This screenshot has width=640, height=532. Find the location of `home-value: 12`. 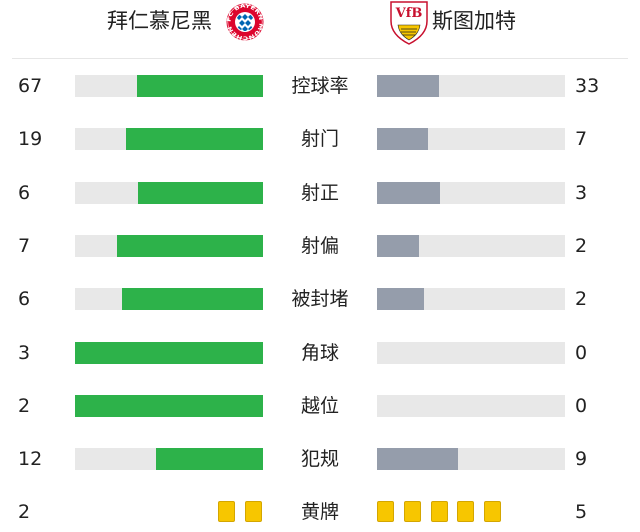

home-value: 12 is located at coordinates (30, 459).